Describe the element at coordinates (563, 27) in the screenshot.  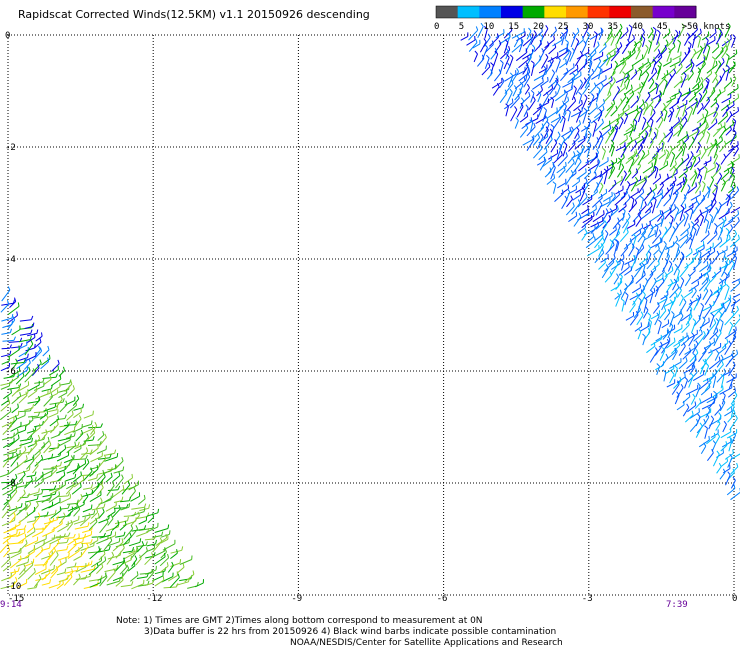
I see `colorbar-label: 25` at that location.